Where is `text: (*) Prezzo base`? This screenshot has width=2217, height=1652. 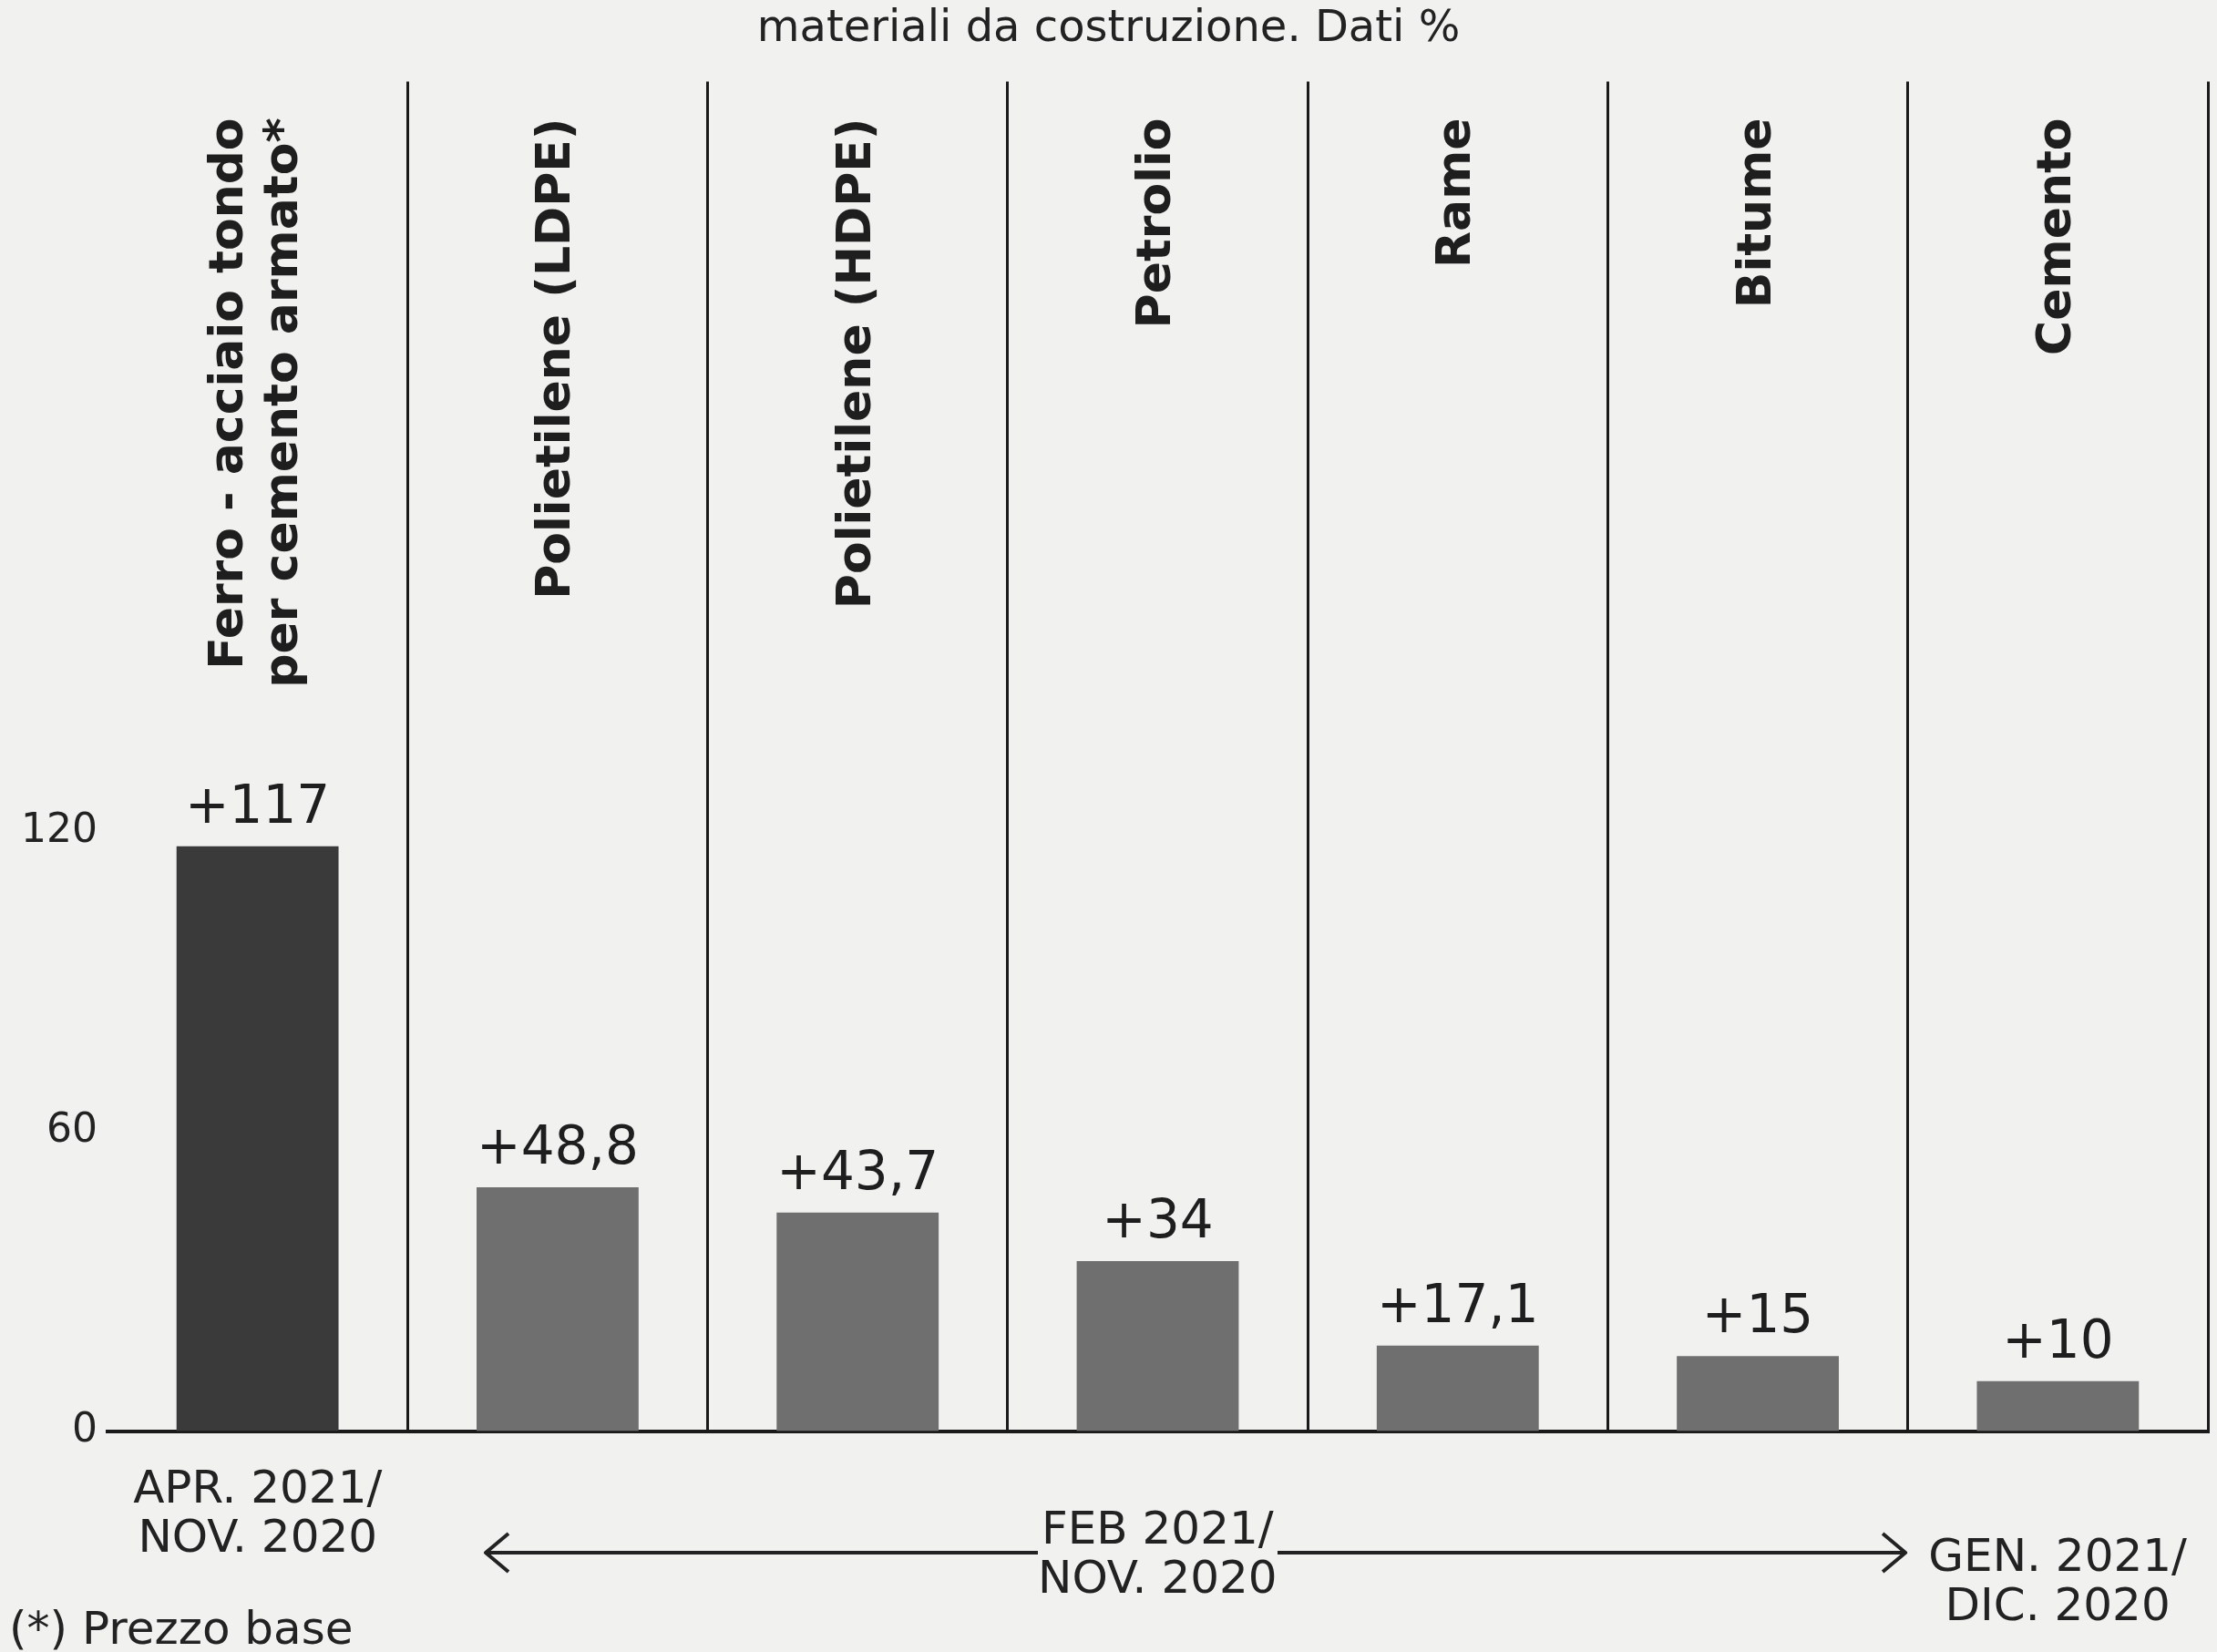
text: (*) Prezzo base is located at coordinates (181, 1627).